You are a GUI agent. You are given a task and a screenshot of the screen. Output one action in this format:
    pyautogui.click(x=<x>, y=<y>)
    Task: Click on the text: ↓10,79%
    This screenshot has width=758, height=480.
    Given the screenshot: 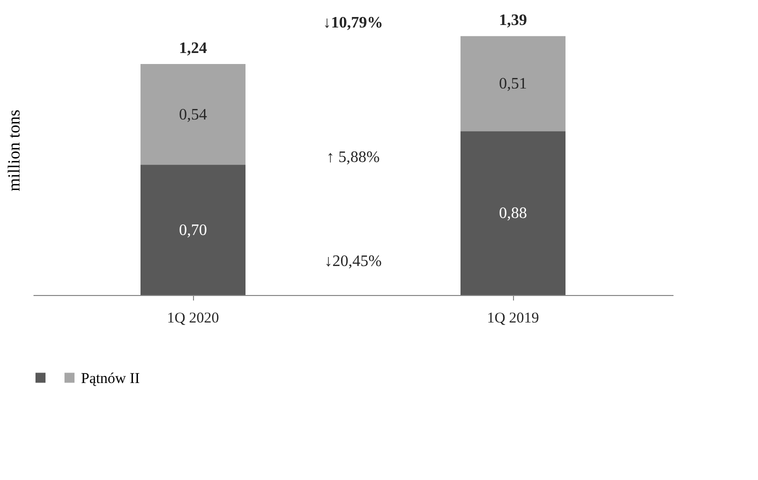 What is the action you would take?
    pyautogui.click(x=353, y=23)
    